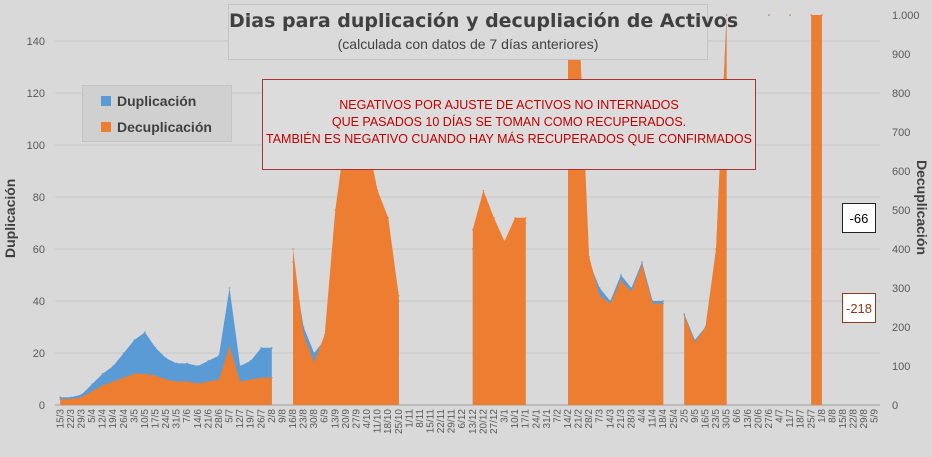 This screenshot has width=932, height=457. What do you see at coordinates (642, 416) in the screenshot?
I see `x-tick-label: 4/4` at bounding box center [642, 416].